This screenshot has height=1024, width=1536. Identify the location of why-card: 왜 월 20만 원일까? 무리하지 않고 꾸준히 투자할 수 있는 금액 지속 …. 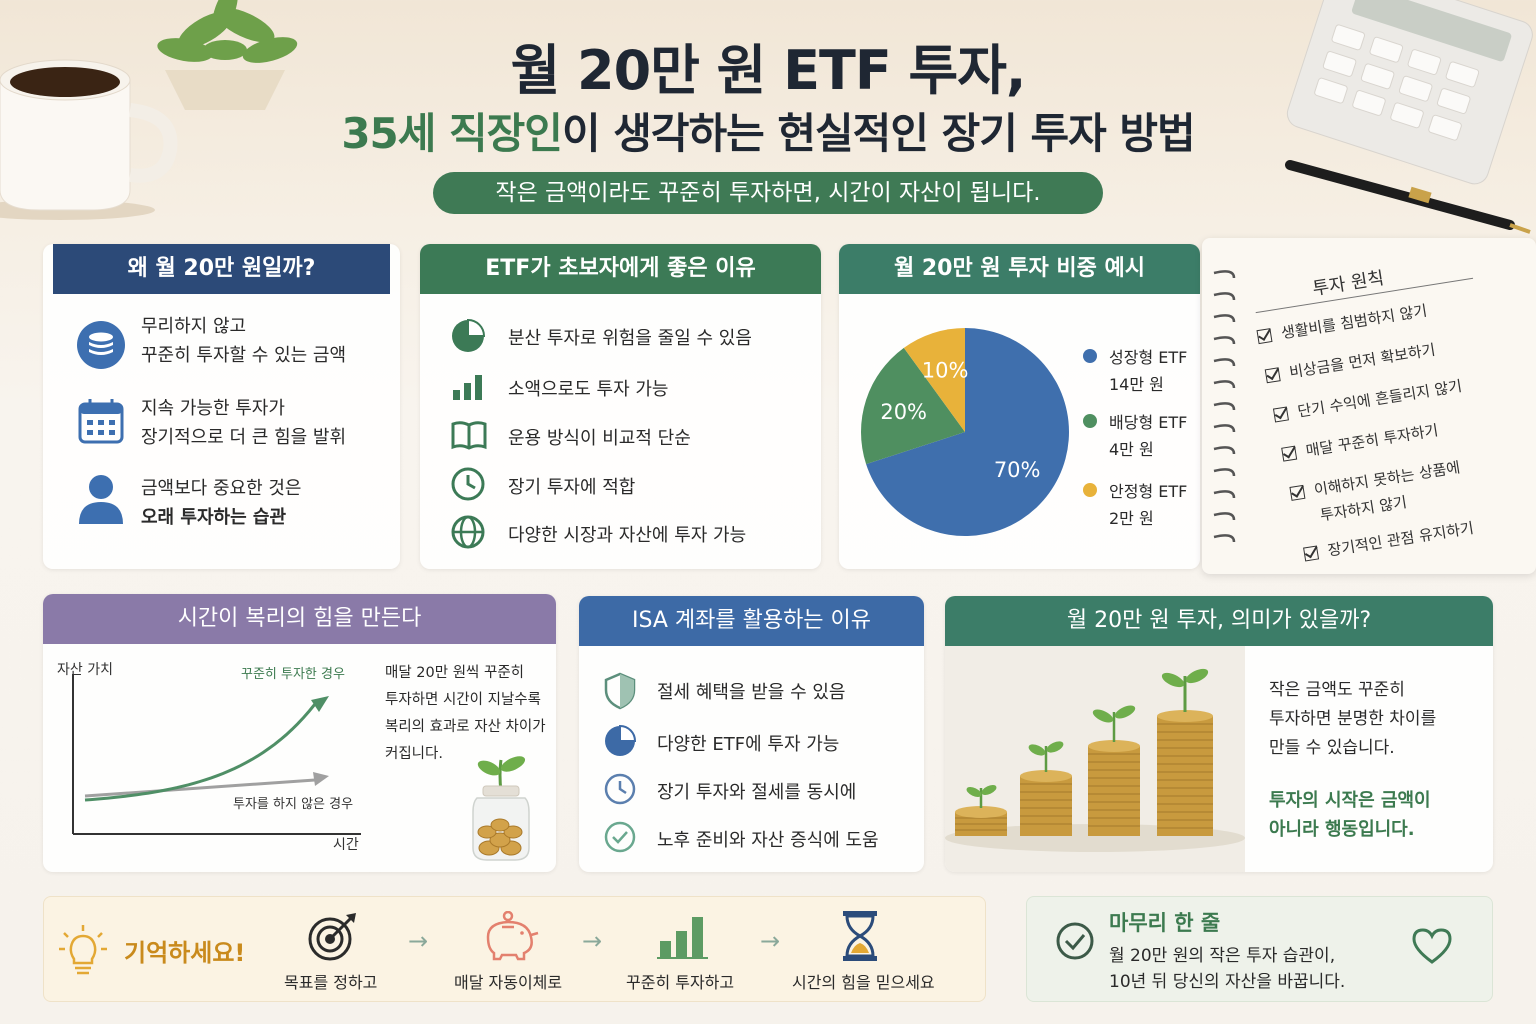
(221, 406).